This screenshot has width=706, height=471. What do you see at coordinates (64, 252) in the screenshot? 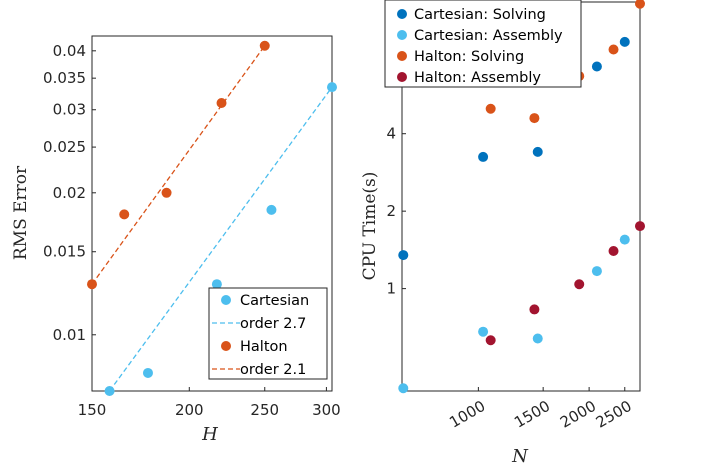
I see `left-y-tick-label-0-015: 0.015` at bounding box center [64, 252].